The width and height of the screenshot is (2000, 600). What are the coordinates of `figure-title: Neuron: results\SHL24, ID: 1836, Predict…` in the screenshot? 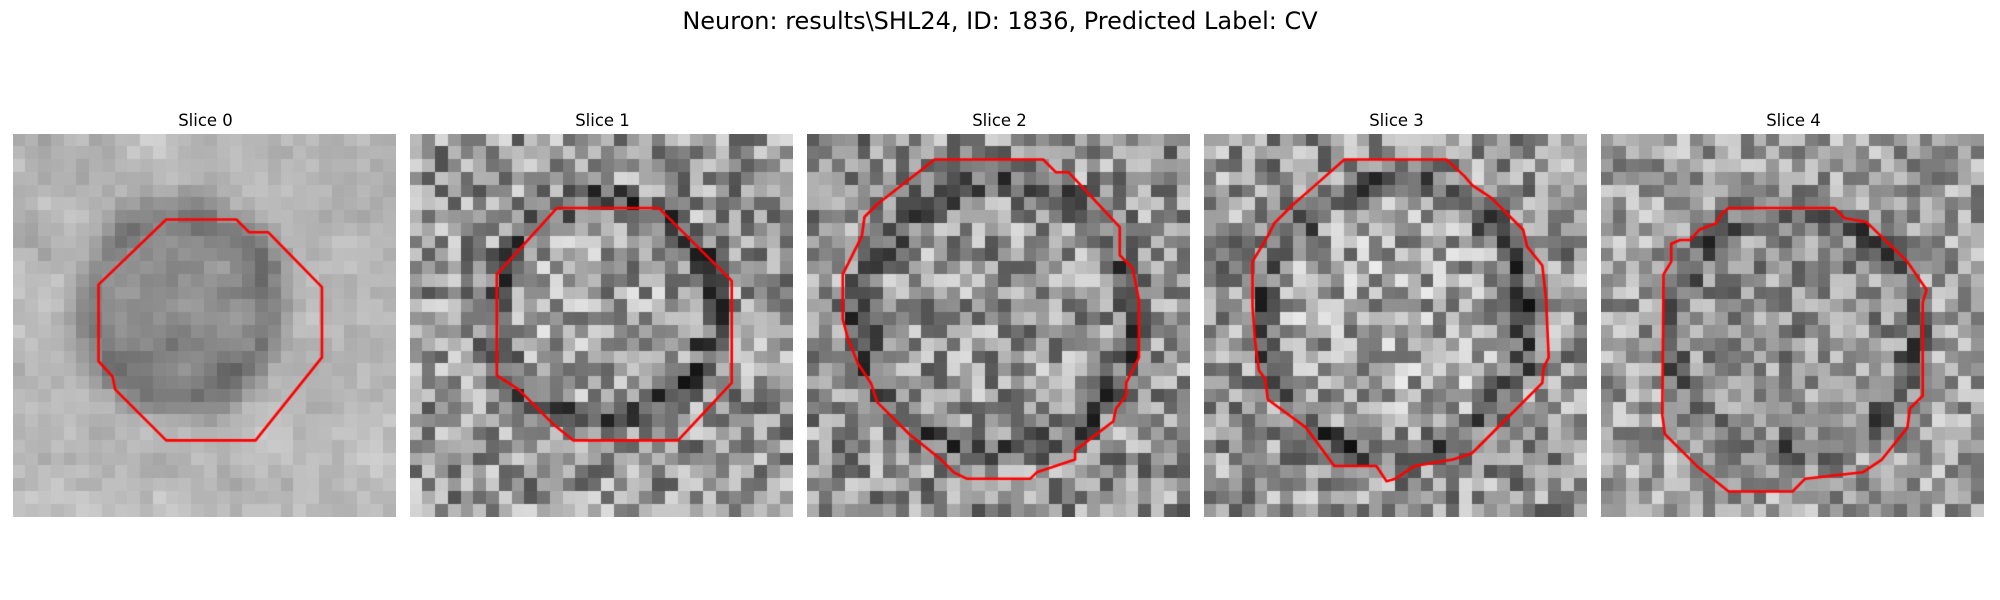 It's located at (1000, 21).